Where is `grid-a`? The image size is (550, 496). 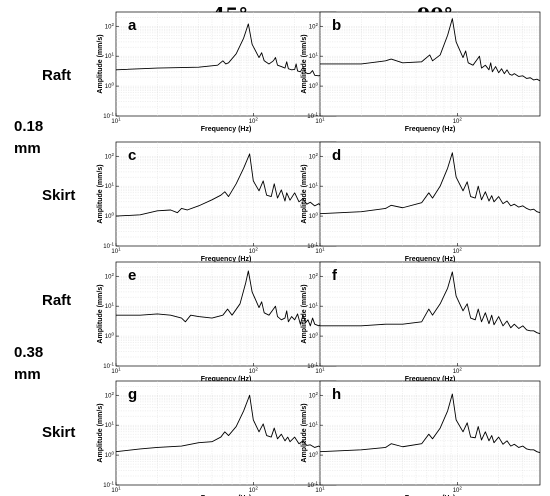 grid-a is located at coordinates (226, 64).